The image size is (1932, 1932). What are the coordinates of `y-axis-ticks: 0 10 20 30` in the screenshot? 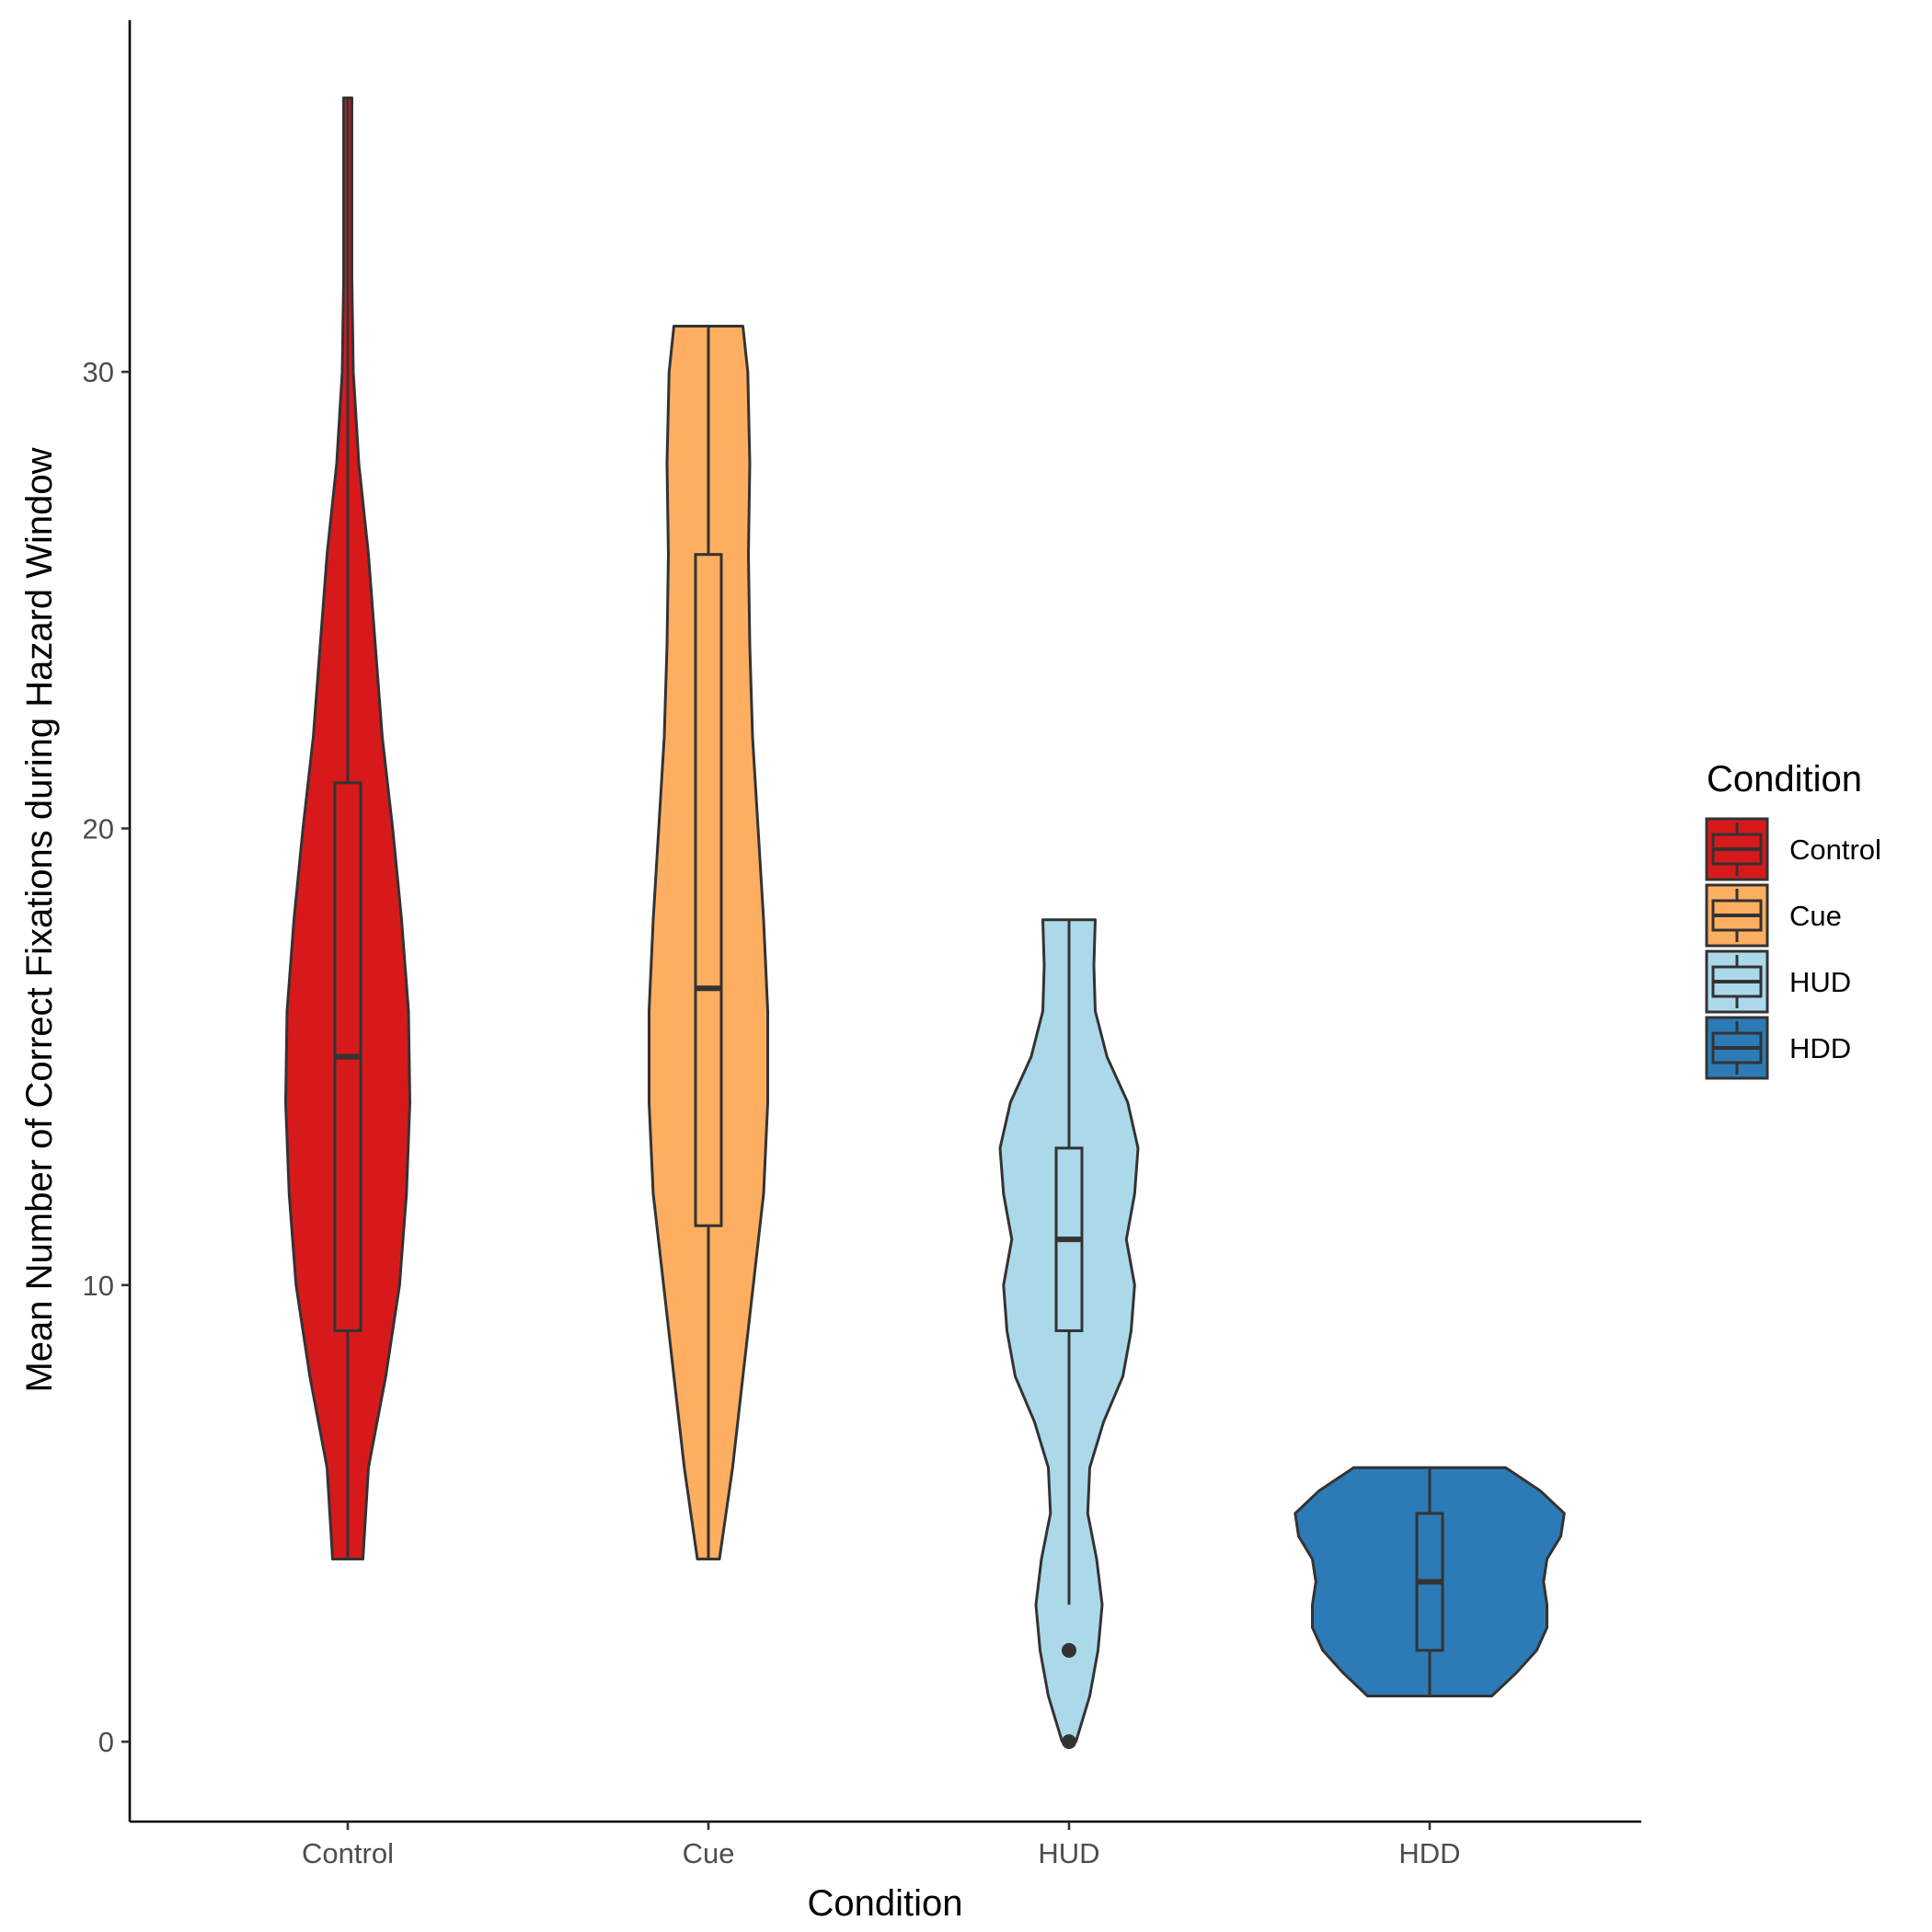 It's located at (106, 1057).